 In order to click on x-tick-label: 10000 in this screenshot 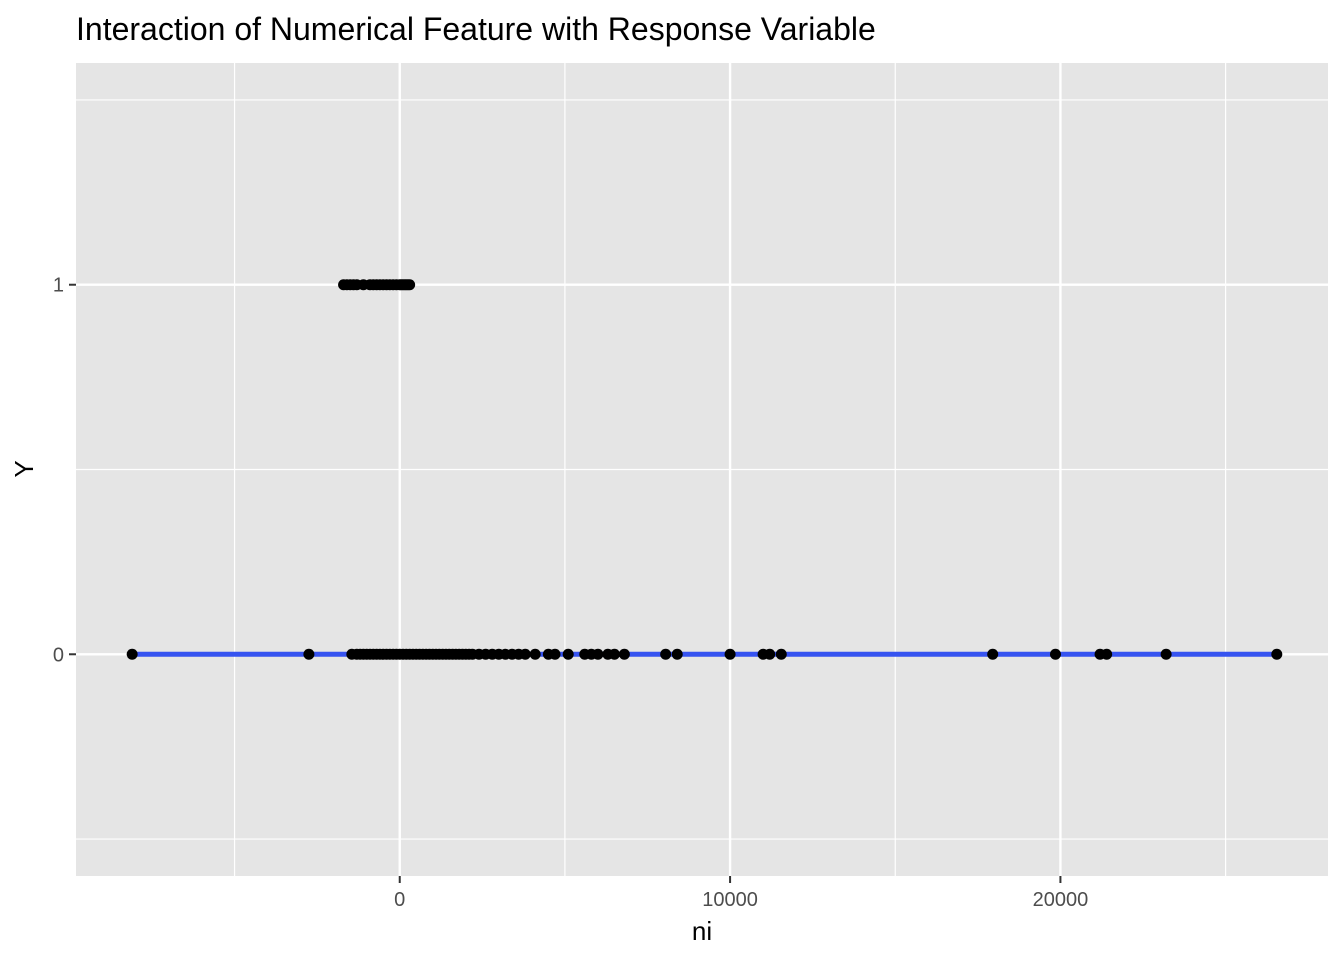, I will do `click(730, 900)`.